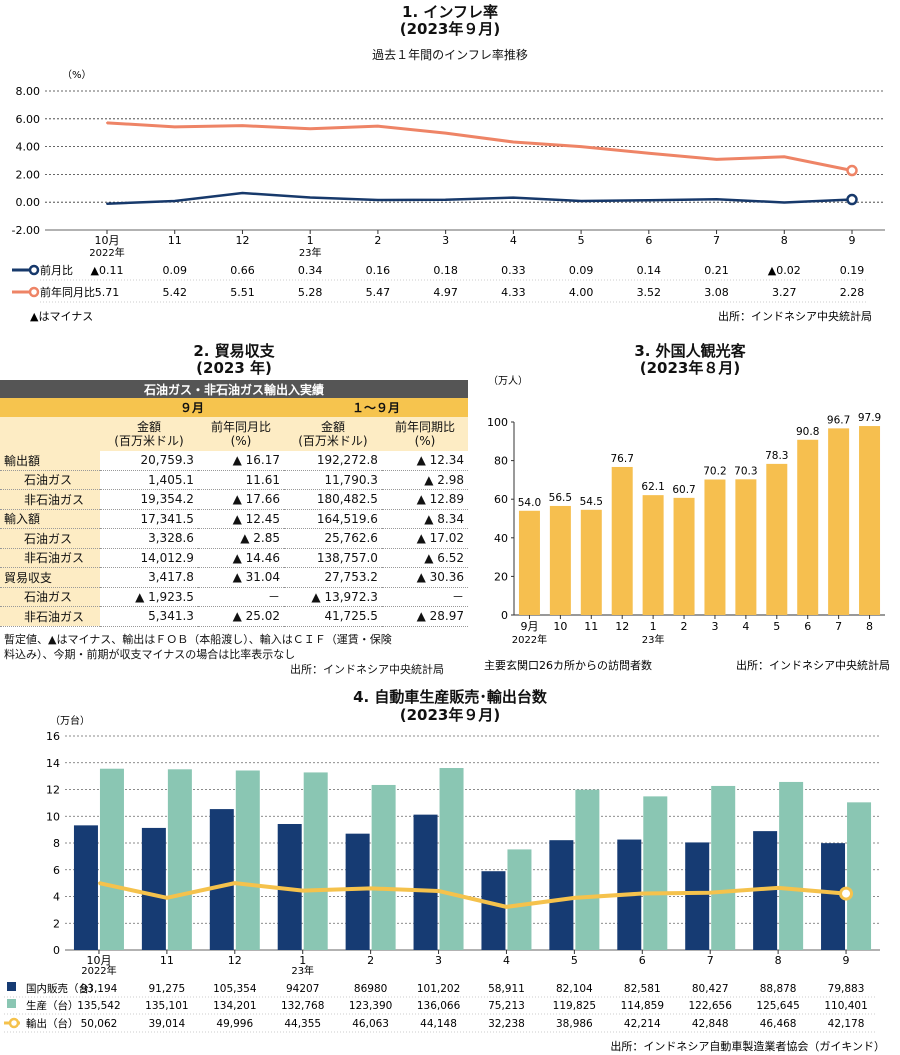 Image resolution: width=900 pixels, height=1055 pixels. I want to click on col-amount: 金額, so click(148, 427).